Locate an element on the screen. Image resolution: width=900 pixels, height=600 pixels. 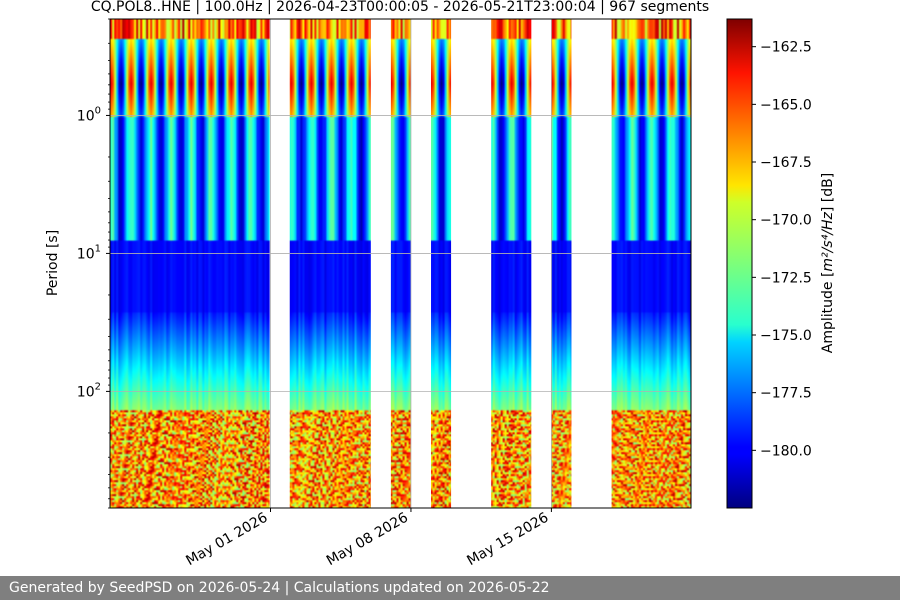
colorbar-tick-label: −180.0 is located at coordinates (786, 451).